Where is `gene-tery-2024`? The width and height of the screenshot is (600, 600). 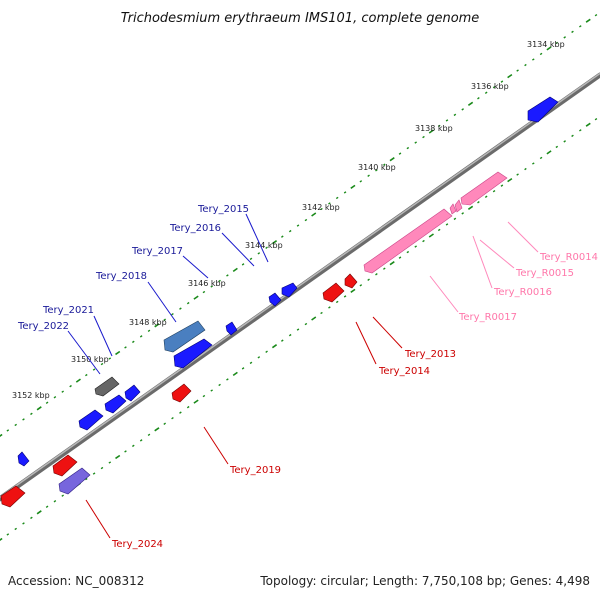 gene-tery-2024 is located at coordinates (74, 481).